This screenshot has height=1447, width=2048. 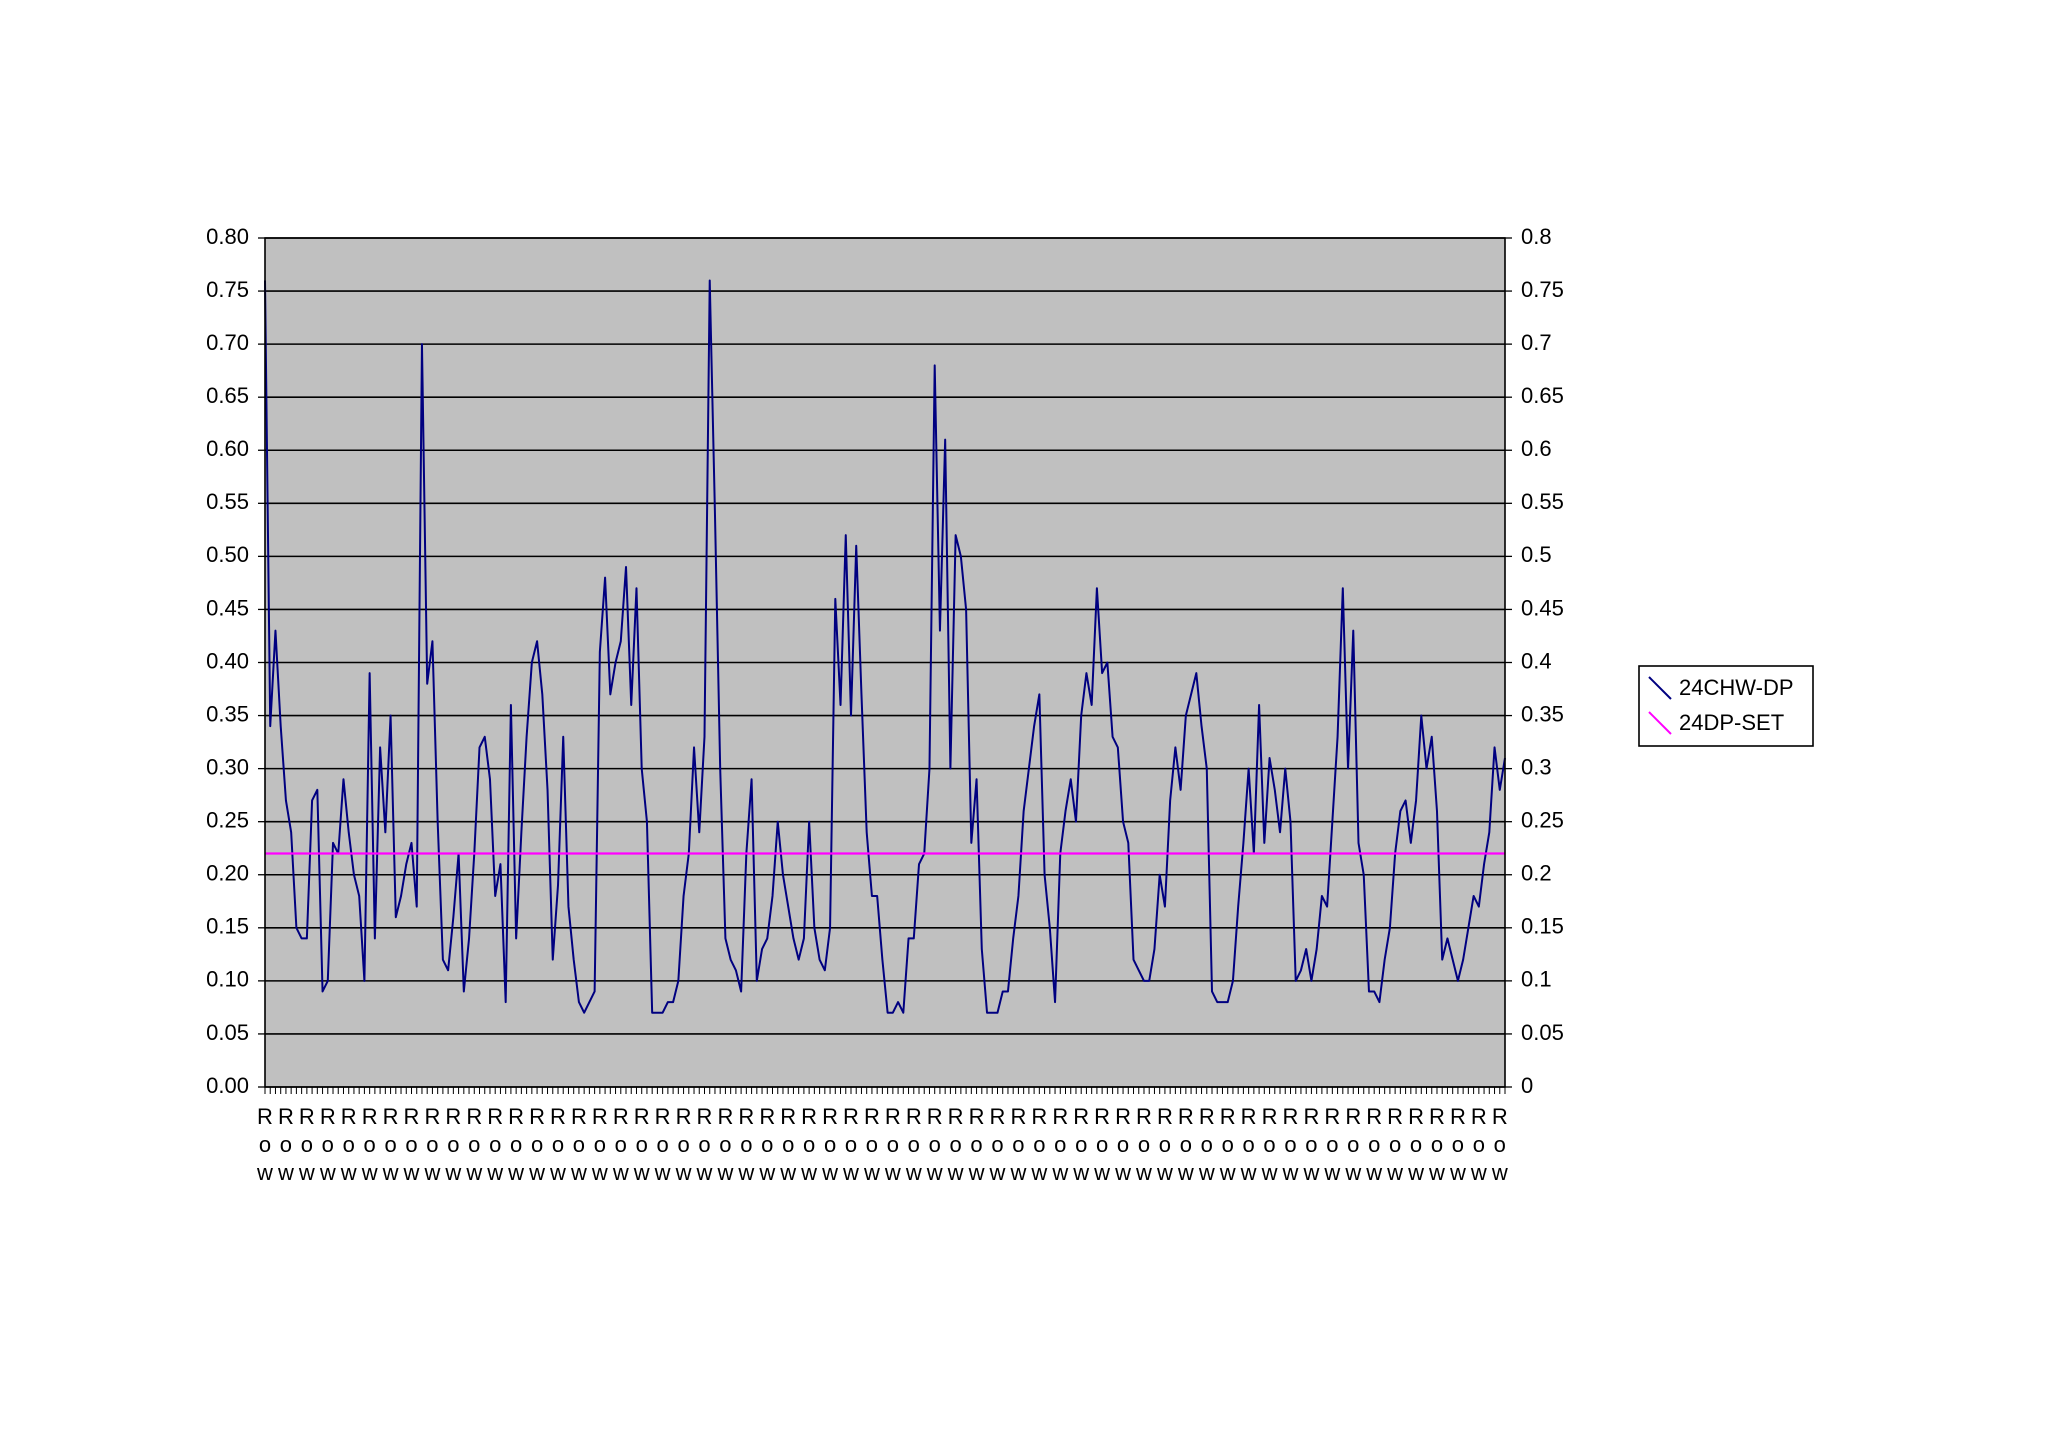 I want to click on y-tick-label: 0.60, so click(x=227, y=448).